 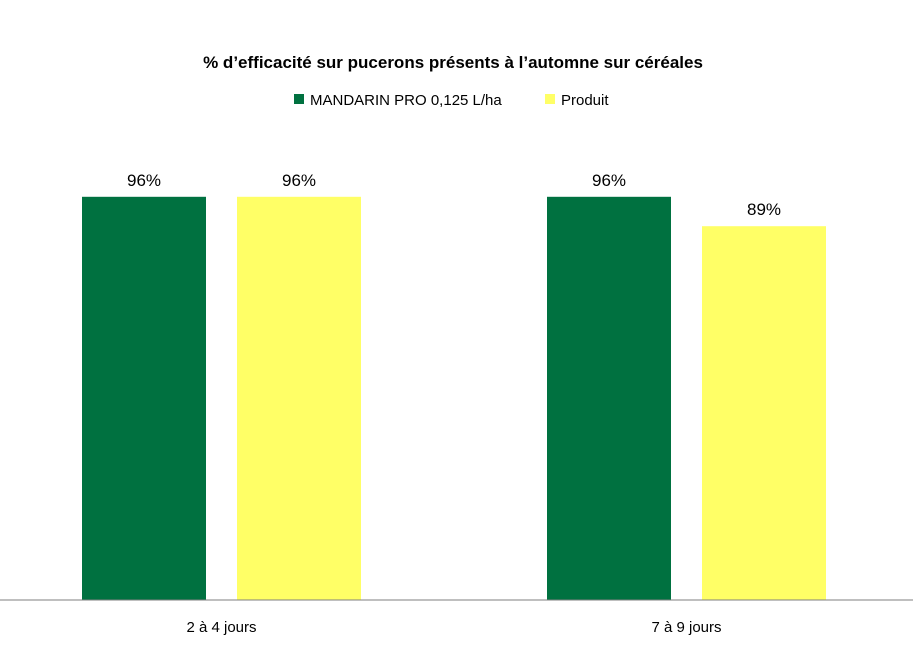 What do you see at coordinates (144, 180) in the screenshot?
I see `data-label-mandarin-1: 96%` at bounding box center [144, 180].